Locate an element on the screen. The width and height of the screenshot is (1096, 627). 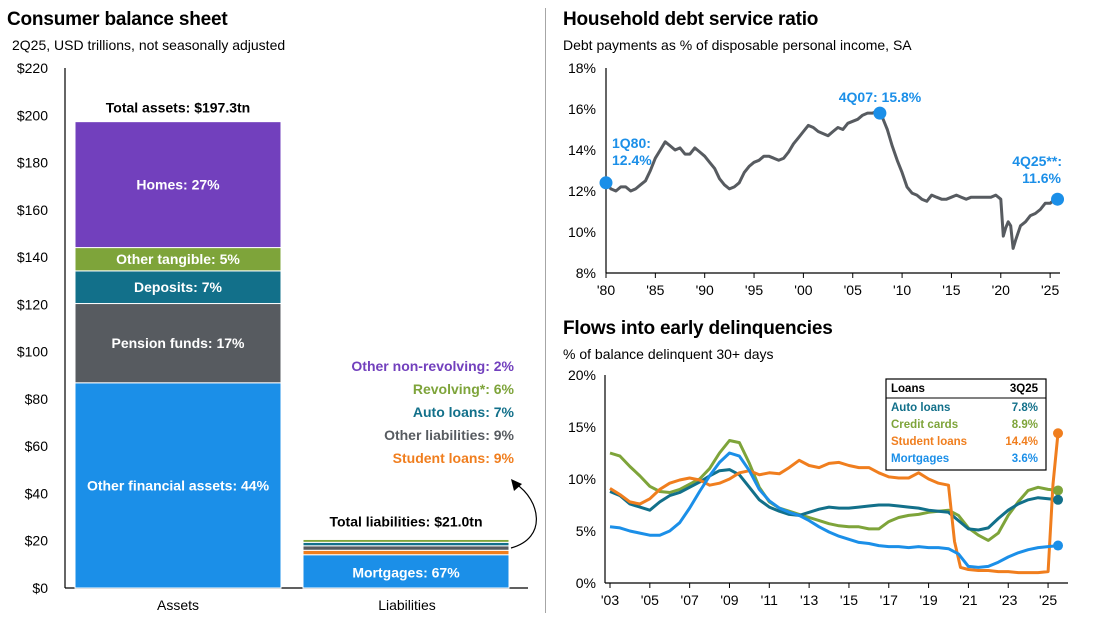
balance-y-tick-label: $20 is located at coordinates (37, 541).